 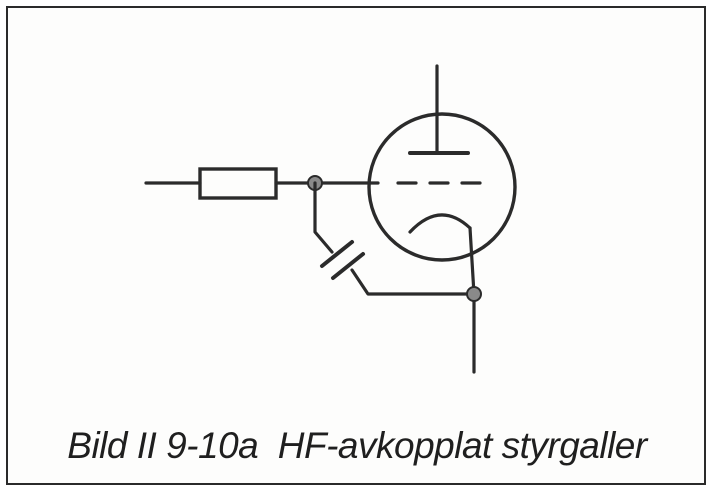 I want to click on cathode-junction, so click(x=474, y=294).